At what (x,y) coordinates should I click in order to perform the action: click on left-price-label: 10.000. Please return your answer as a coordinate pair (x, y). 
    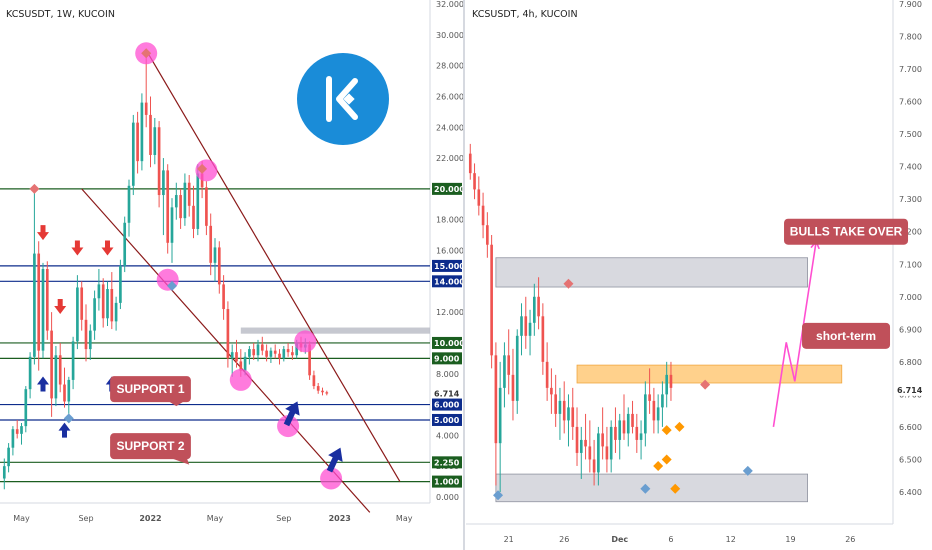
    Looking at the image, I should click on (449, 343).